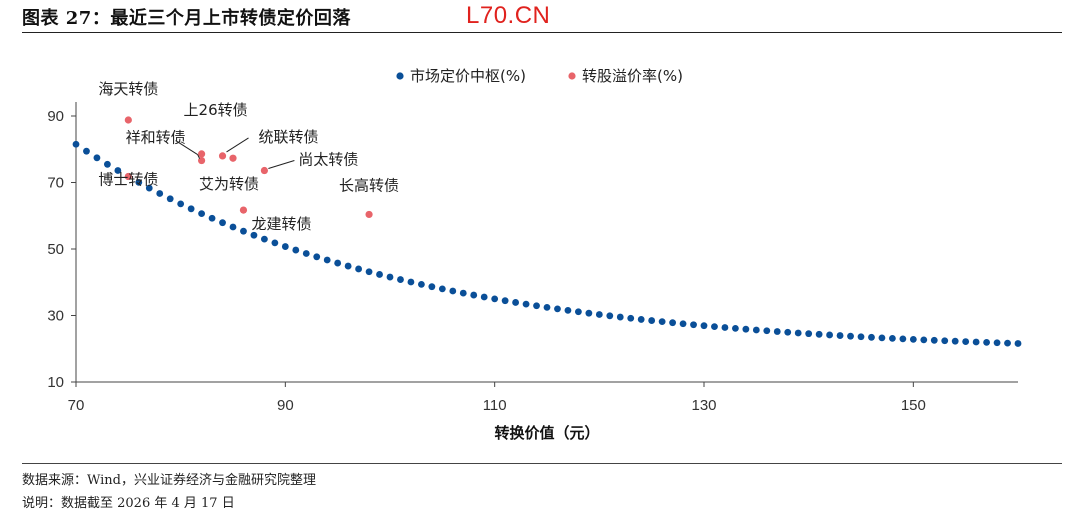 Image resolution: width=1080 pixels, height=520 pixels. What do you see at coordinates (248, 167) in the screenshot?
I see `series-conversion-premium` at bounding box center [248, 167].